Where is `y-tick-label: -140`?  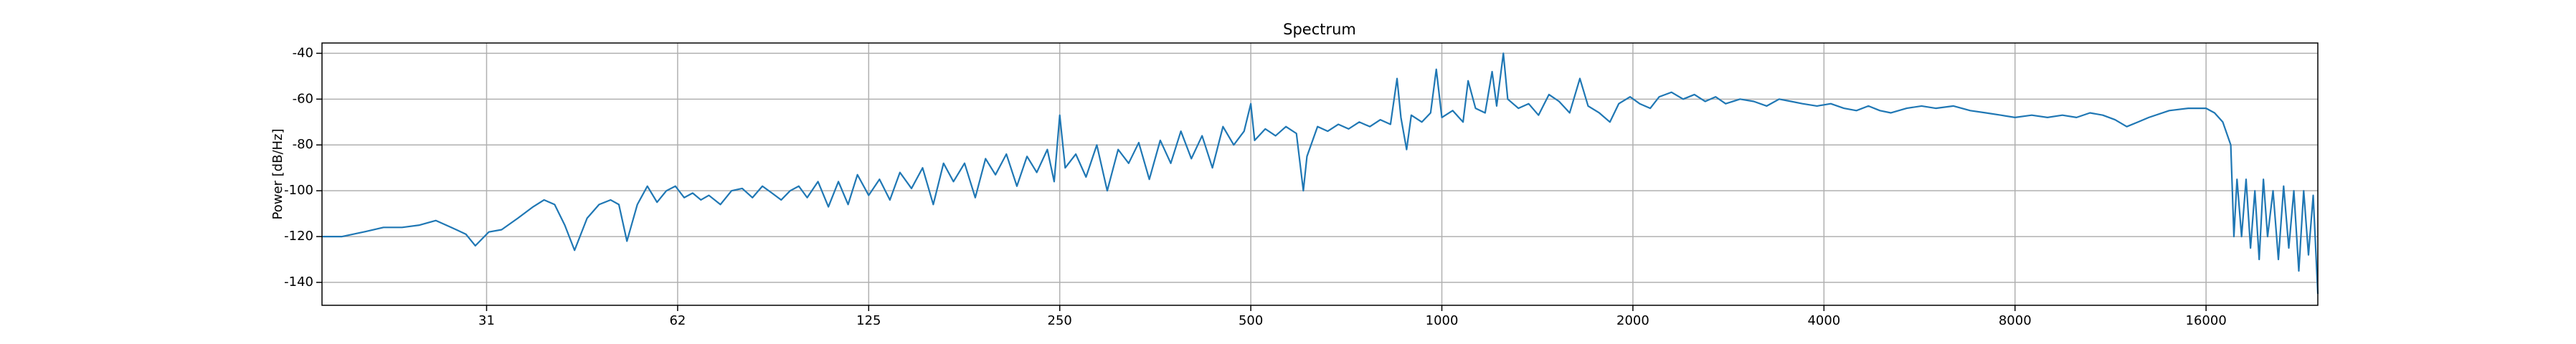 y-tick-label: -140 is located at coordinates (298, 282).